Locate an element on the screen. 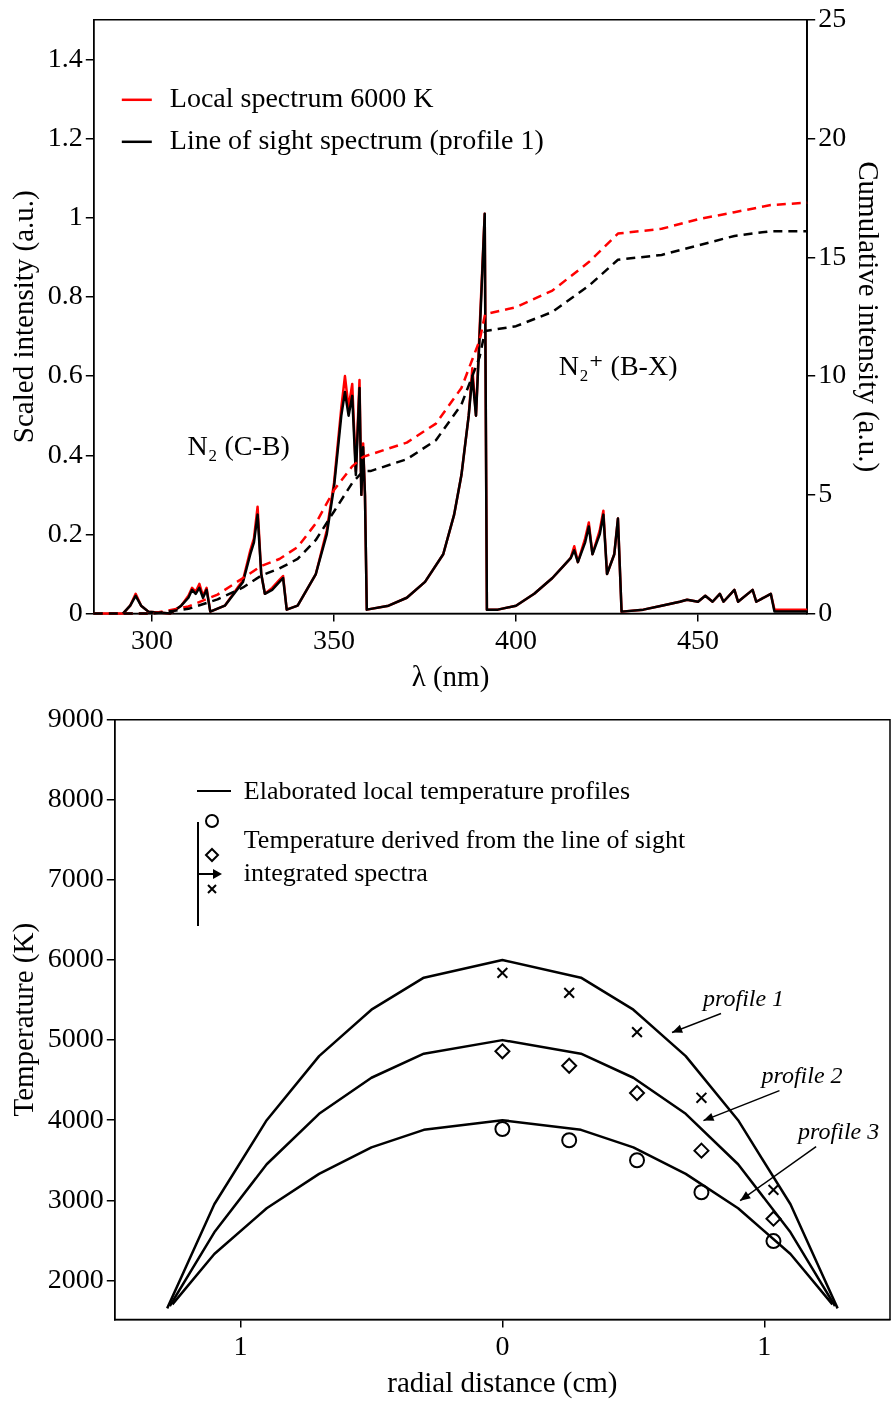 The width and height of the screenshot is (894, 1410). x-axis-title: λ (nm) is located at coordinates (450, 677).